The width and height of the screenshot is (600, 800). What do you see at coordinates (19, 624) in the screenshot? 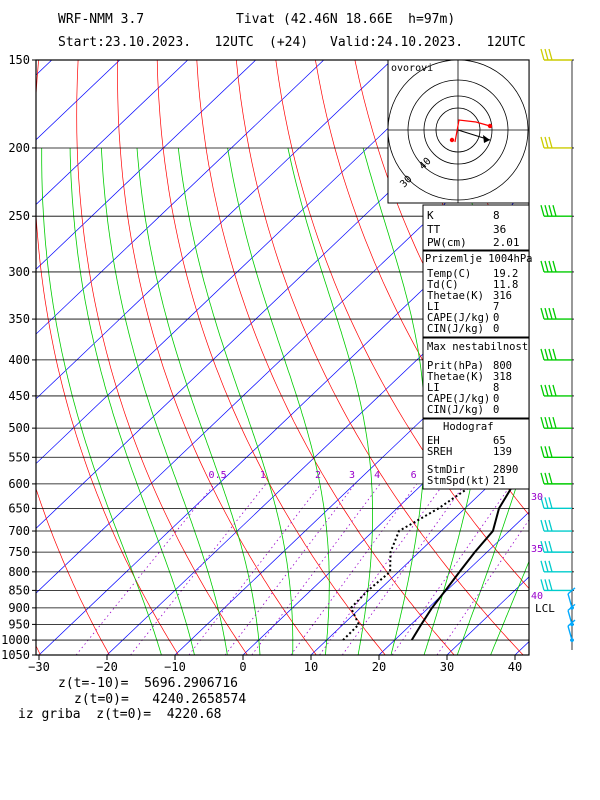
I see `pressure-tick-label: 950` at bounding box center [19, 624].